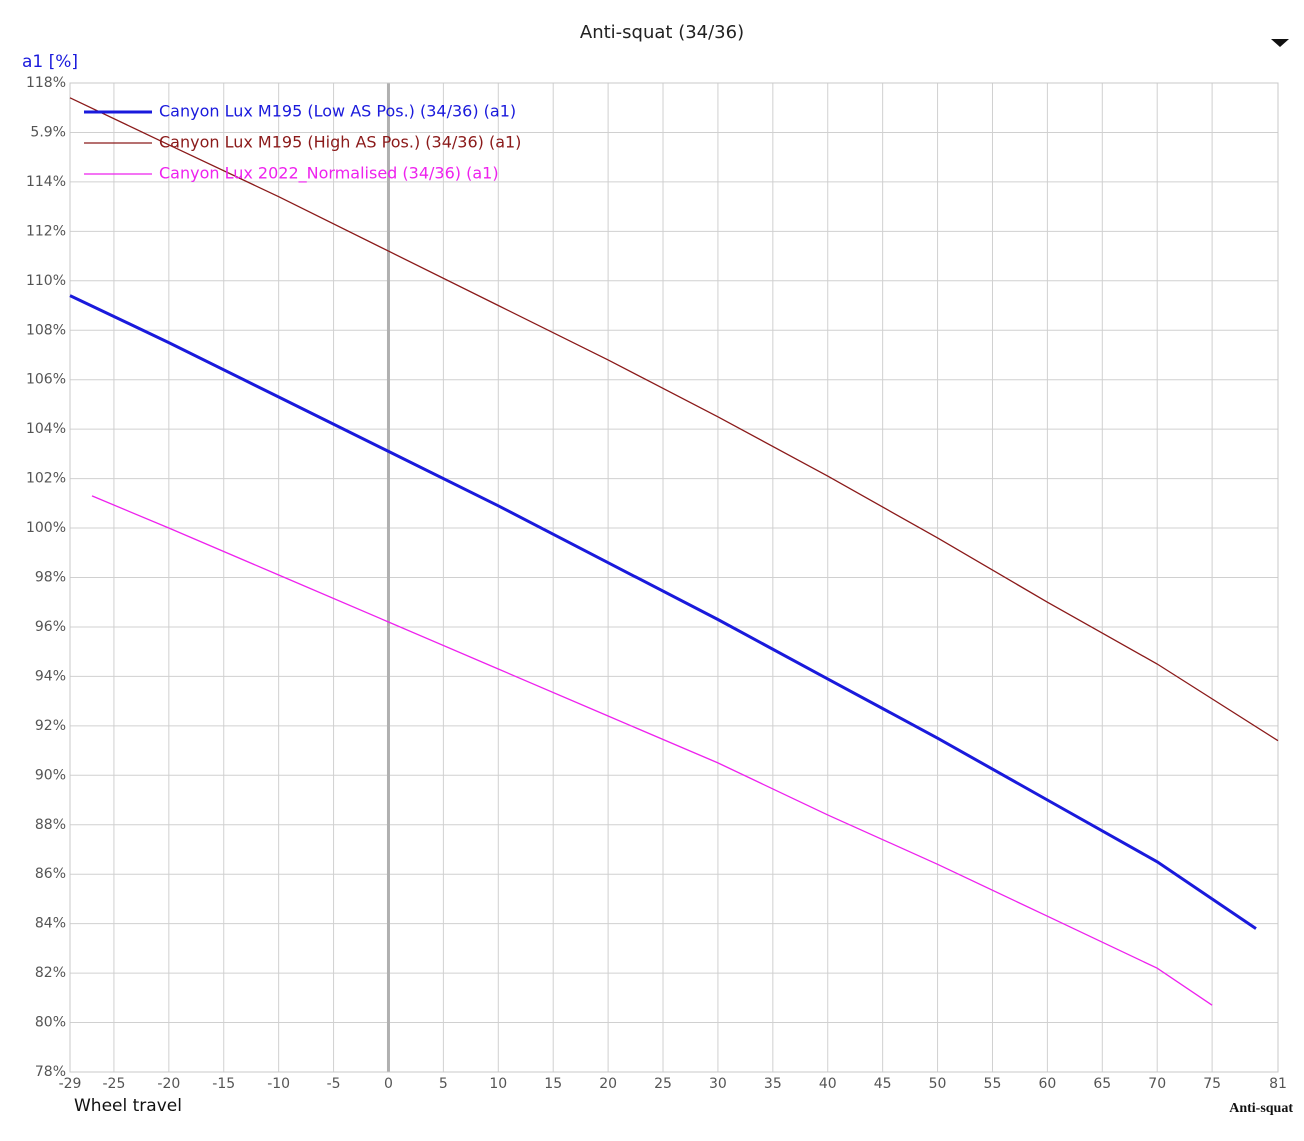 This screenshot has width=1304, height=1141. I want to click on x-tick-label: 30, so click(718, 1084).